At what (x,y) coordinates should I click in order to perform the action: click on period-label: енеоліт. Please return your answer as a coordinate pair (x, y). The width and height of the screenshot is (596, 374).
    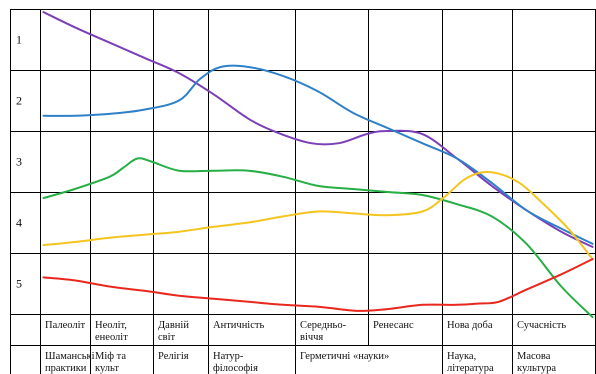
    Looking at the image, I should click on (111, 337).